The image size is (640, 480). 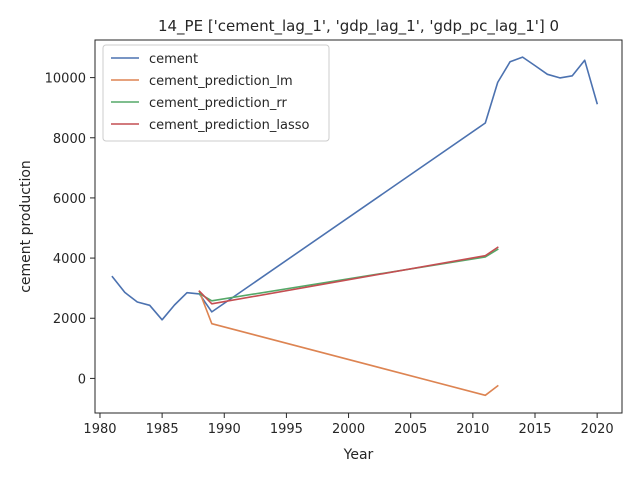 I want to click on x-tick-label: 2000, so click(x=348, y=429).